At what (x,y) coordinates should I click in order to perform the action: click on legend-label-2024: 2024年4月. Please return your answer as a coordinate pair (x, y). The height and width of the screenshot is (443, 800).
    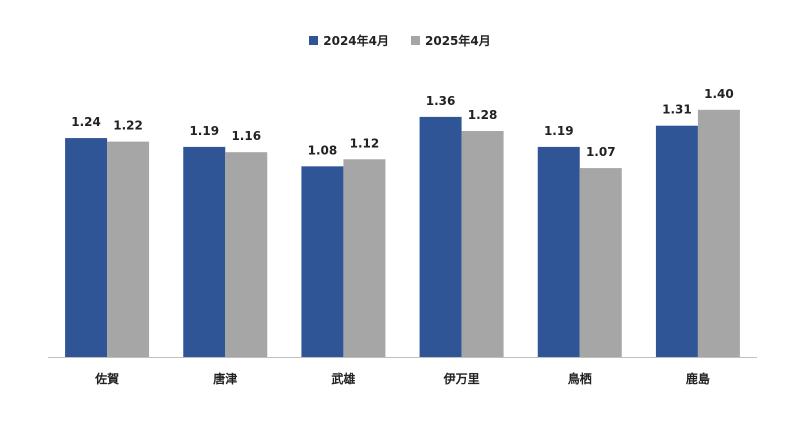
    Looking at the image, I should click on (356, 41).